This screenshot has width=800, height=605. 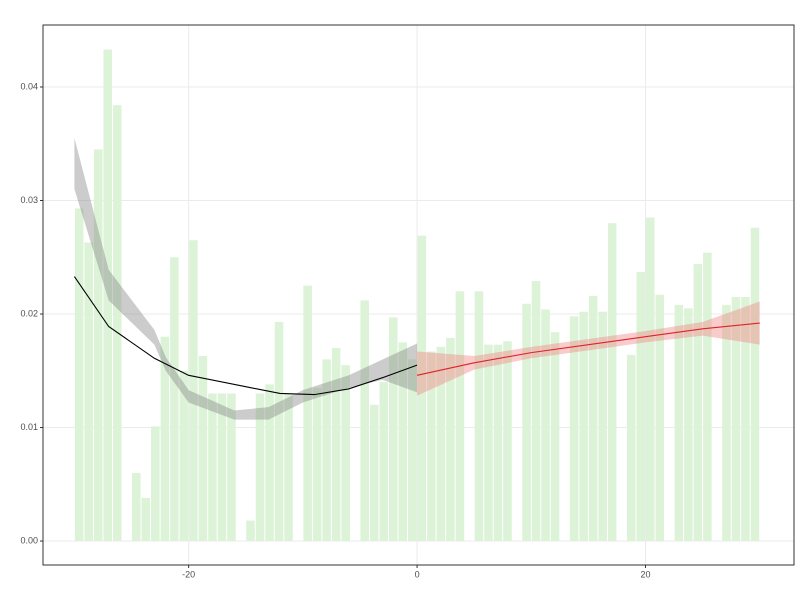 What do you see at coordinates (29, 427) in the screenshot?
I see `y-tick-label: 0.01` at bounding box center [29, 427].